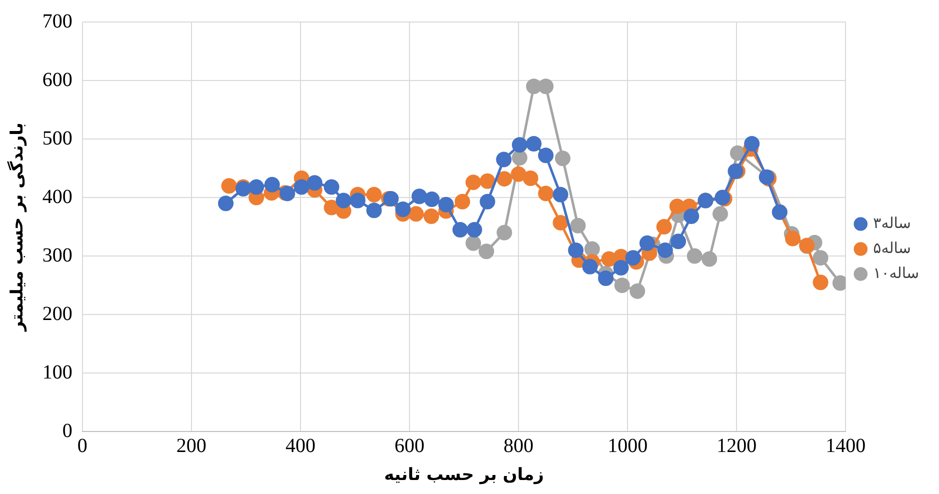  Describe the element at coordinates (57, 197) in the screenshot. I see `y-tick-label: 400` at that location.